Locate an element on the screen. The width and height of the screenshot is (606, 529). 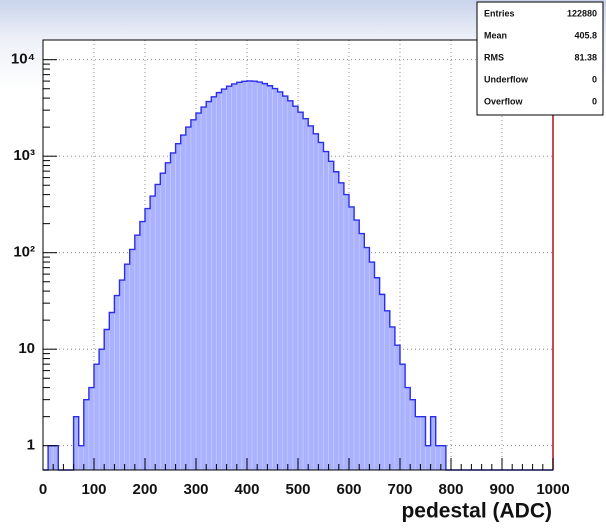
x-tick-label: 700 is located at coordinates (399, 489).